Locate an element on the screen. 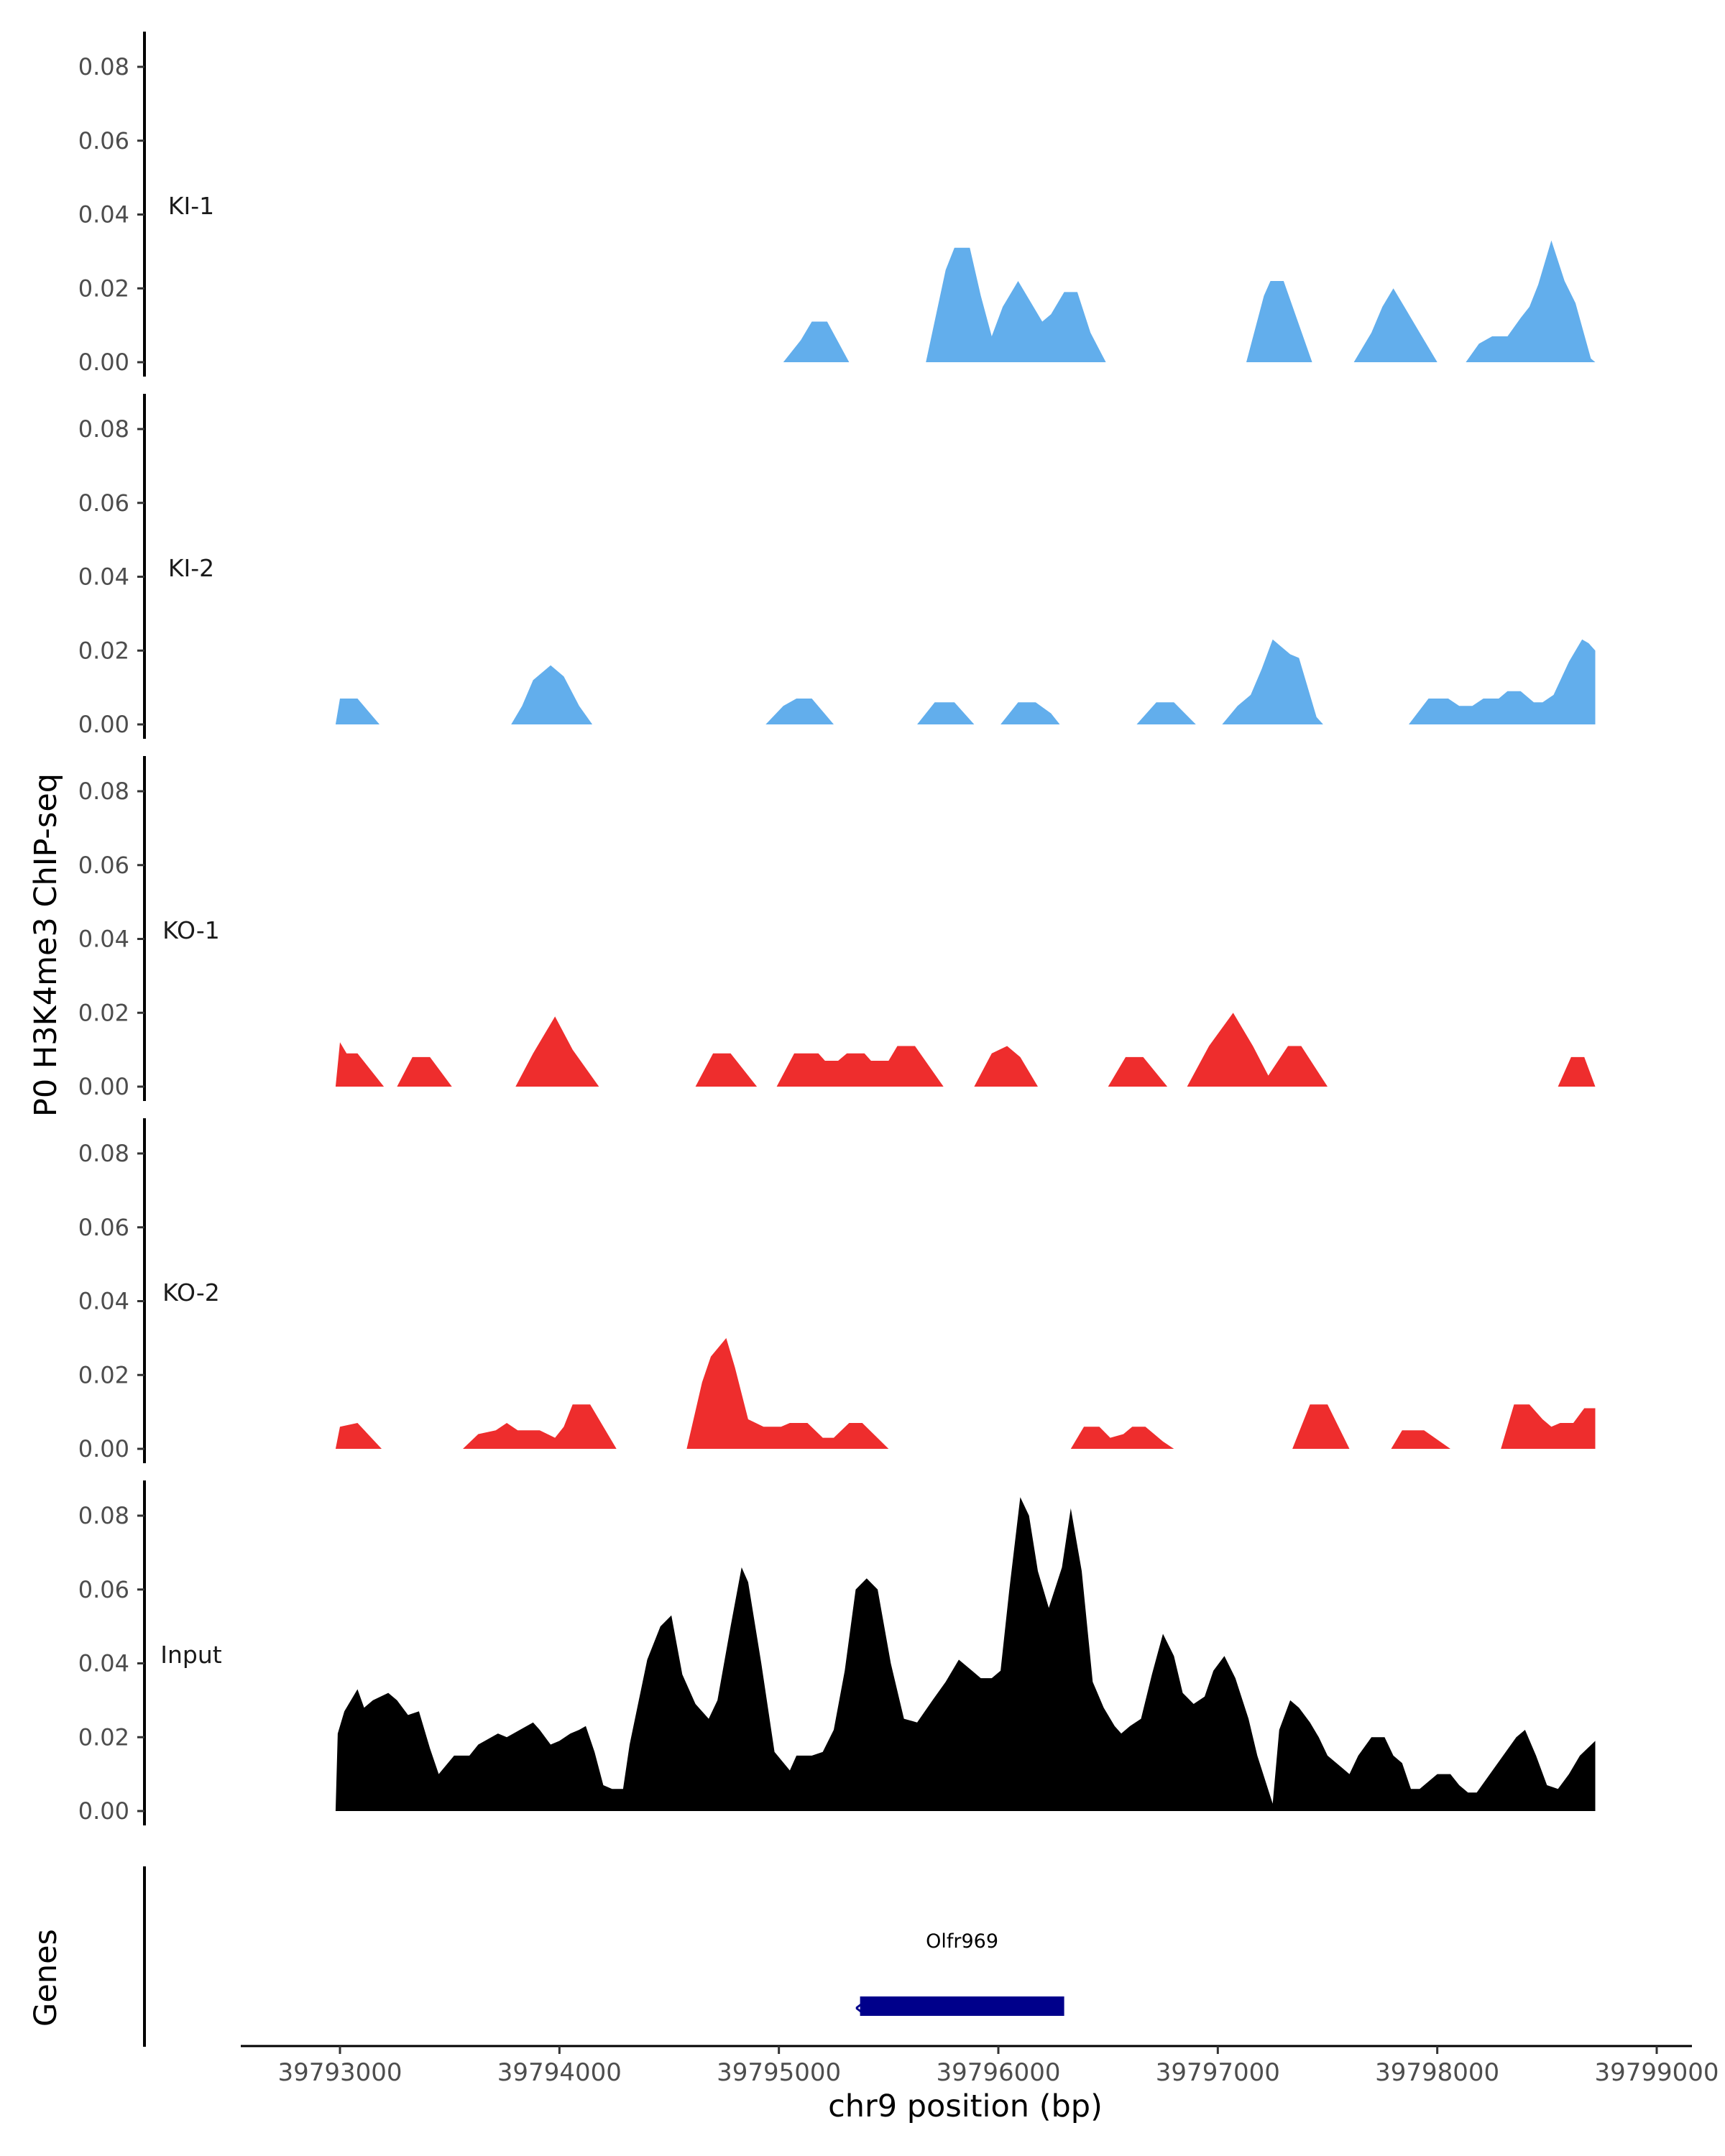 This screenshot has height=2156, width=1725. x-tick-label: 39794000 is located at coordinates (559, 2072).